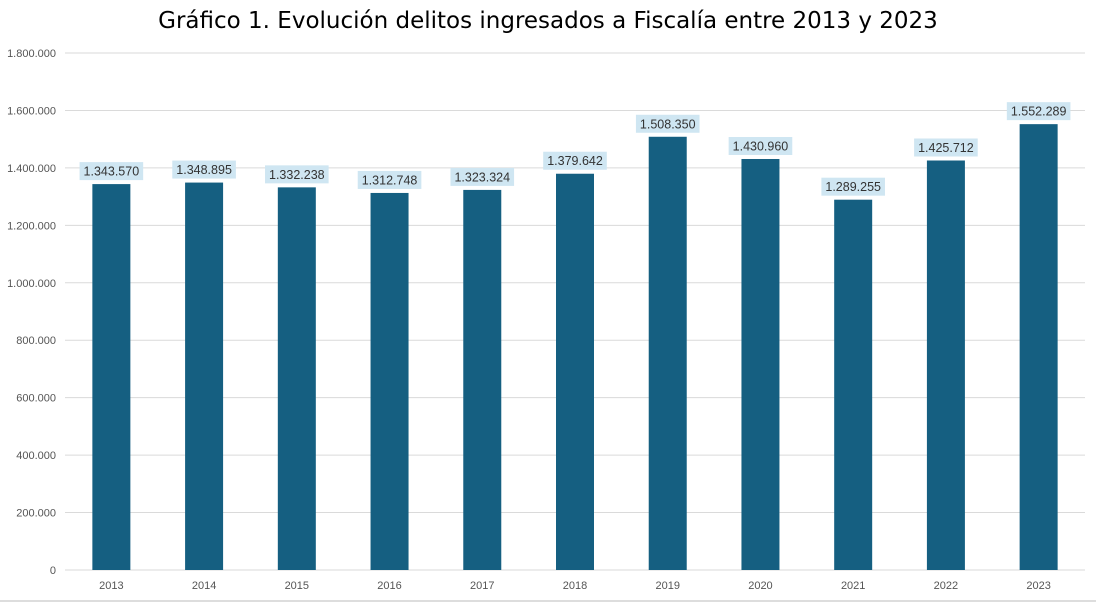  Describe the element at coordinates (31, 169) in the screenshot. I see `y-tick-label: 1.400.000` at that location.